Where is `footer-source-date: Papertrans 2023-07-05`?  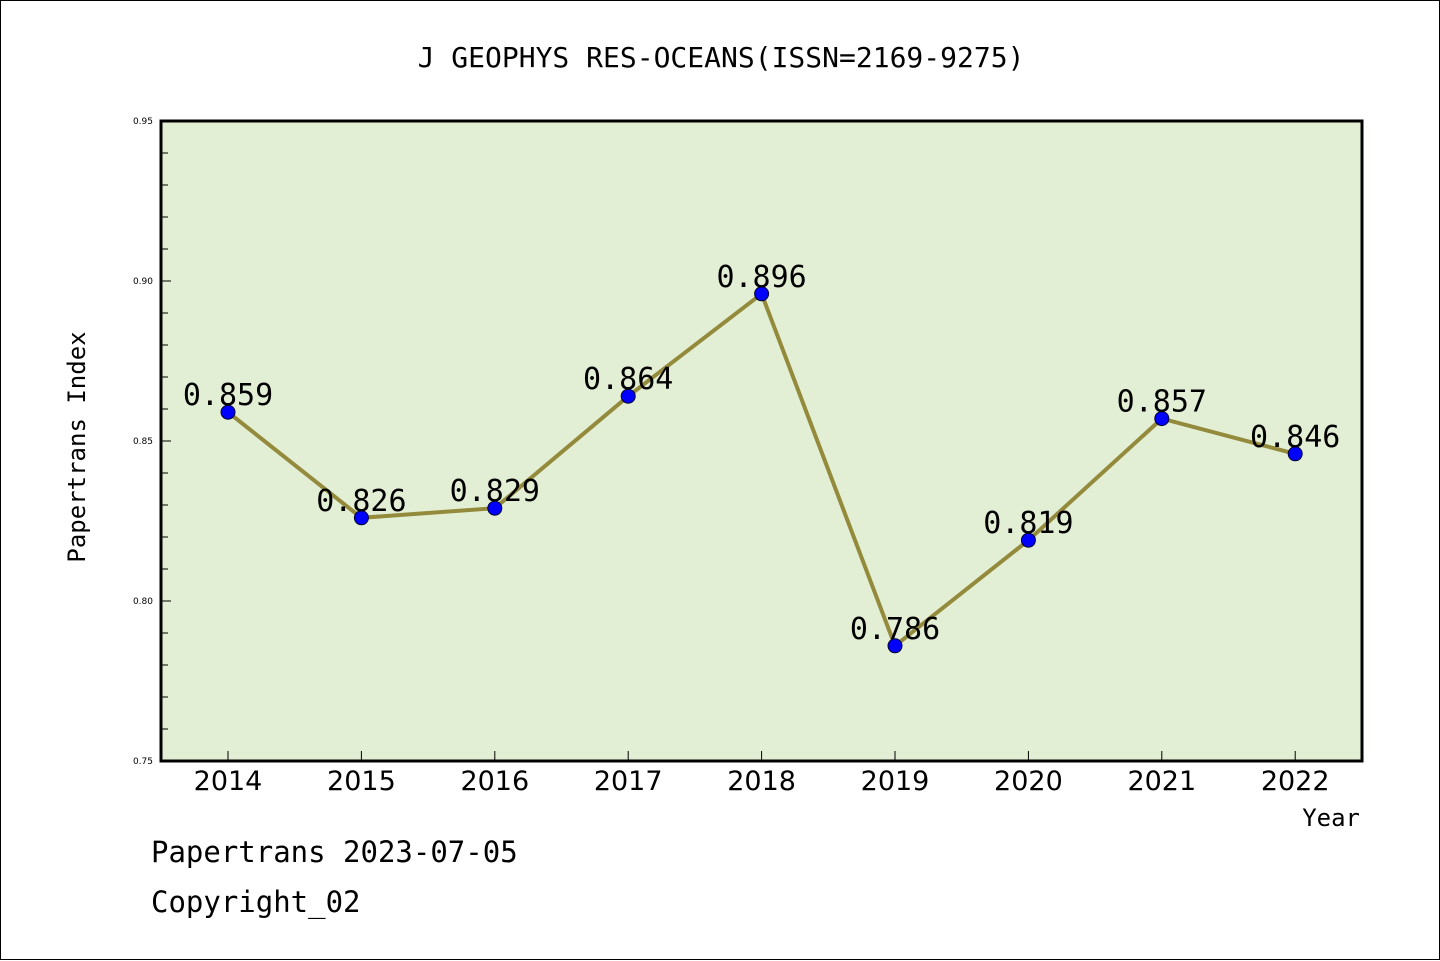
footer-source-date: Papertrans 2023-07-05 is located at coordinates (334, 852).